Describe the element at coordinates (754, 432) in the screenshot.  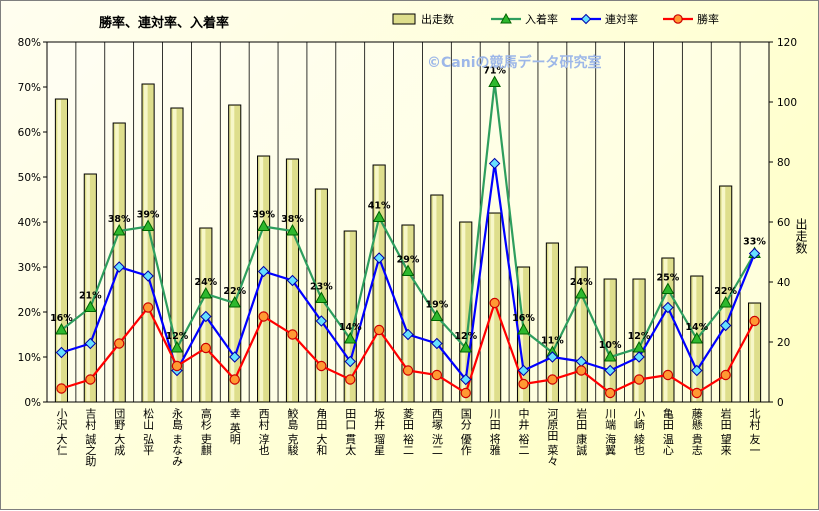
I see `category-label: 北村 友一` at that location.